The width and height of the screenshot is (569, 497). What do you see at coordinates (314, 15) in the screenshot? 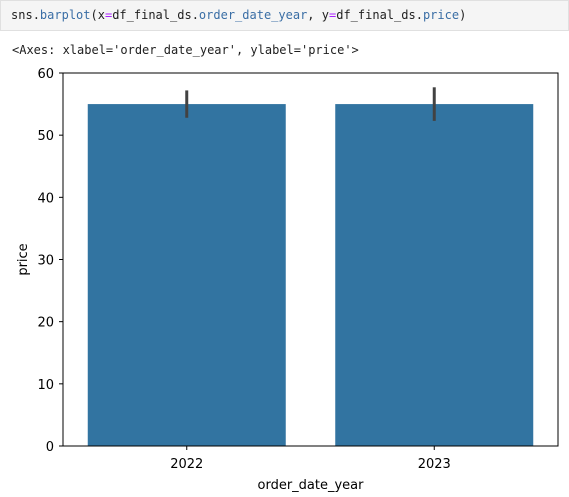
I see `code-token: ,` at bounding box center [314, 15].